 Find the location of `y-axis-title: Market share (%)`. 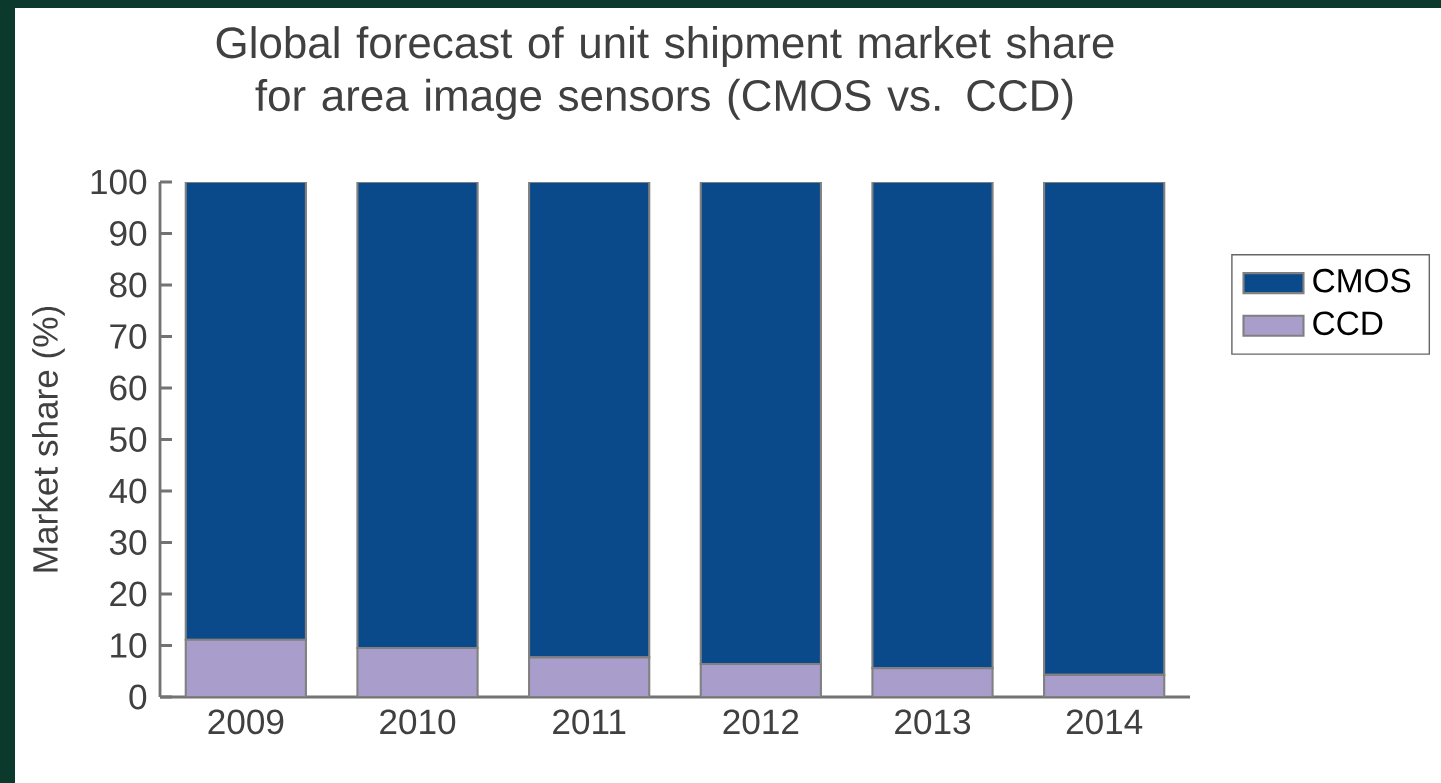

y-axis-title: Market share (%) is located at coordinates (48, 439).